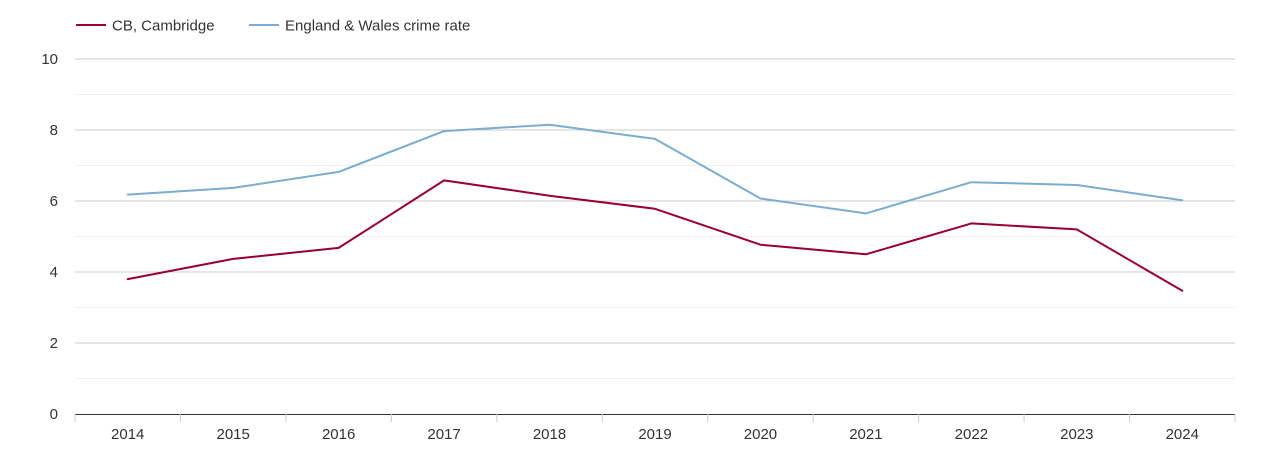  Describe the element at coordinates (127, 434) in the screenshot. I see `x-tick-label: 2014` at that location.